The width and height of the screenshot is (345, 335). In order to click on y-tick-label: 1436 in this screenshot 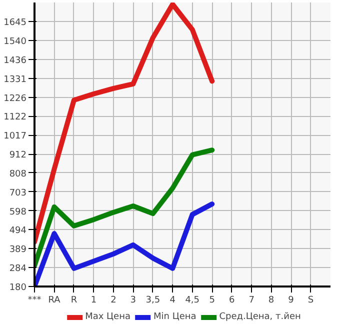, I will do `click(15, 61)`.